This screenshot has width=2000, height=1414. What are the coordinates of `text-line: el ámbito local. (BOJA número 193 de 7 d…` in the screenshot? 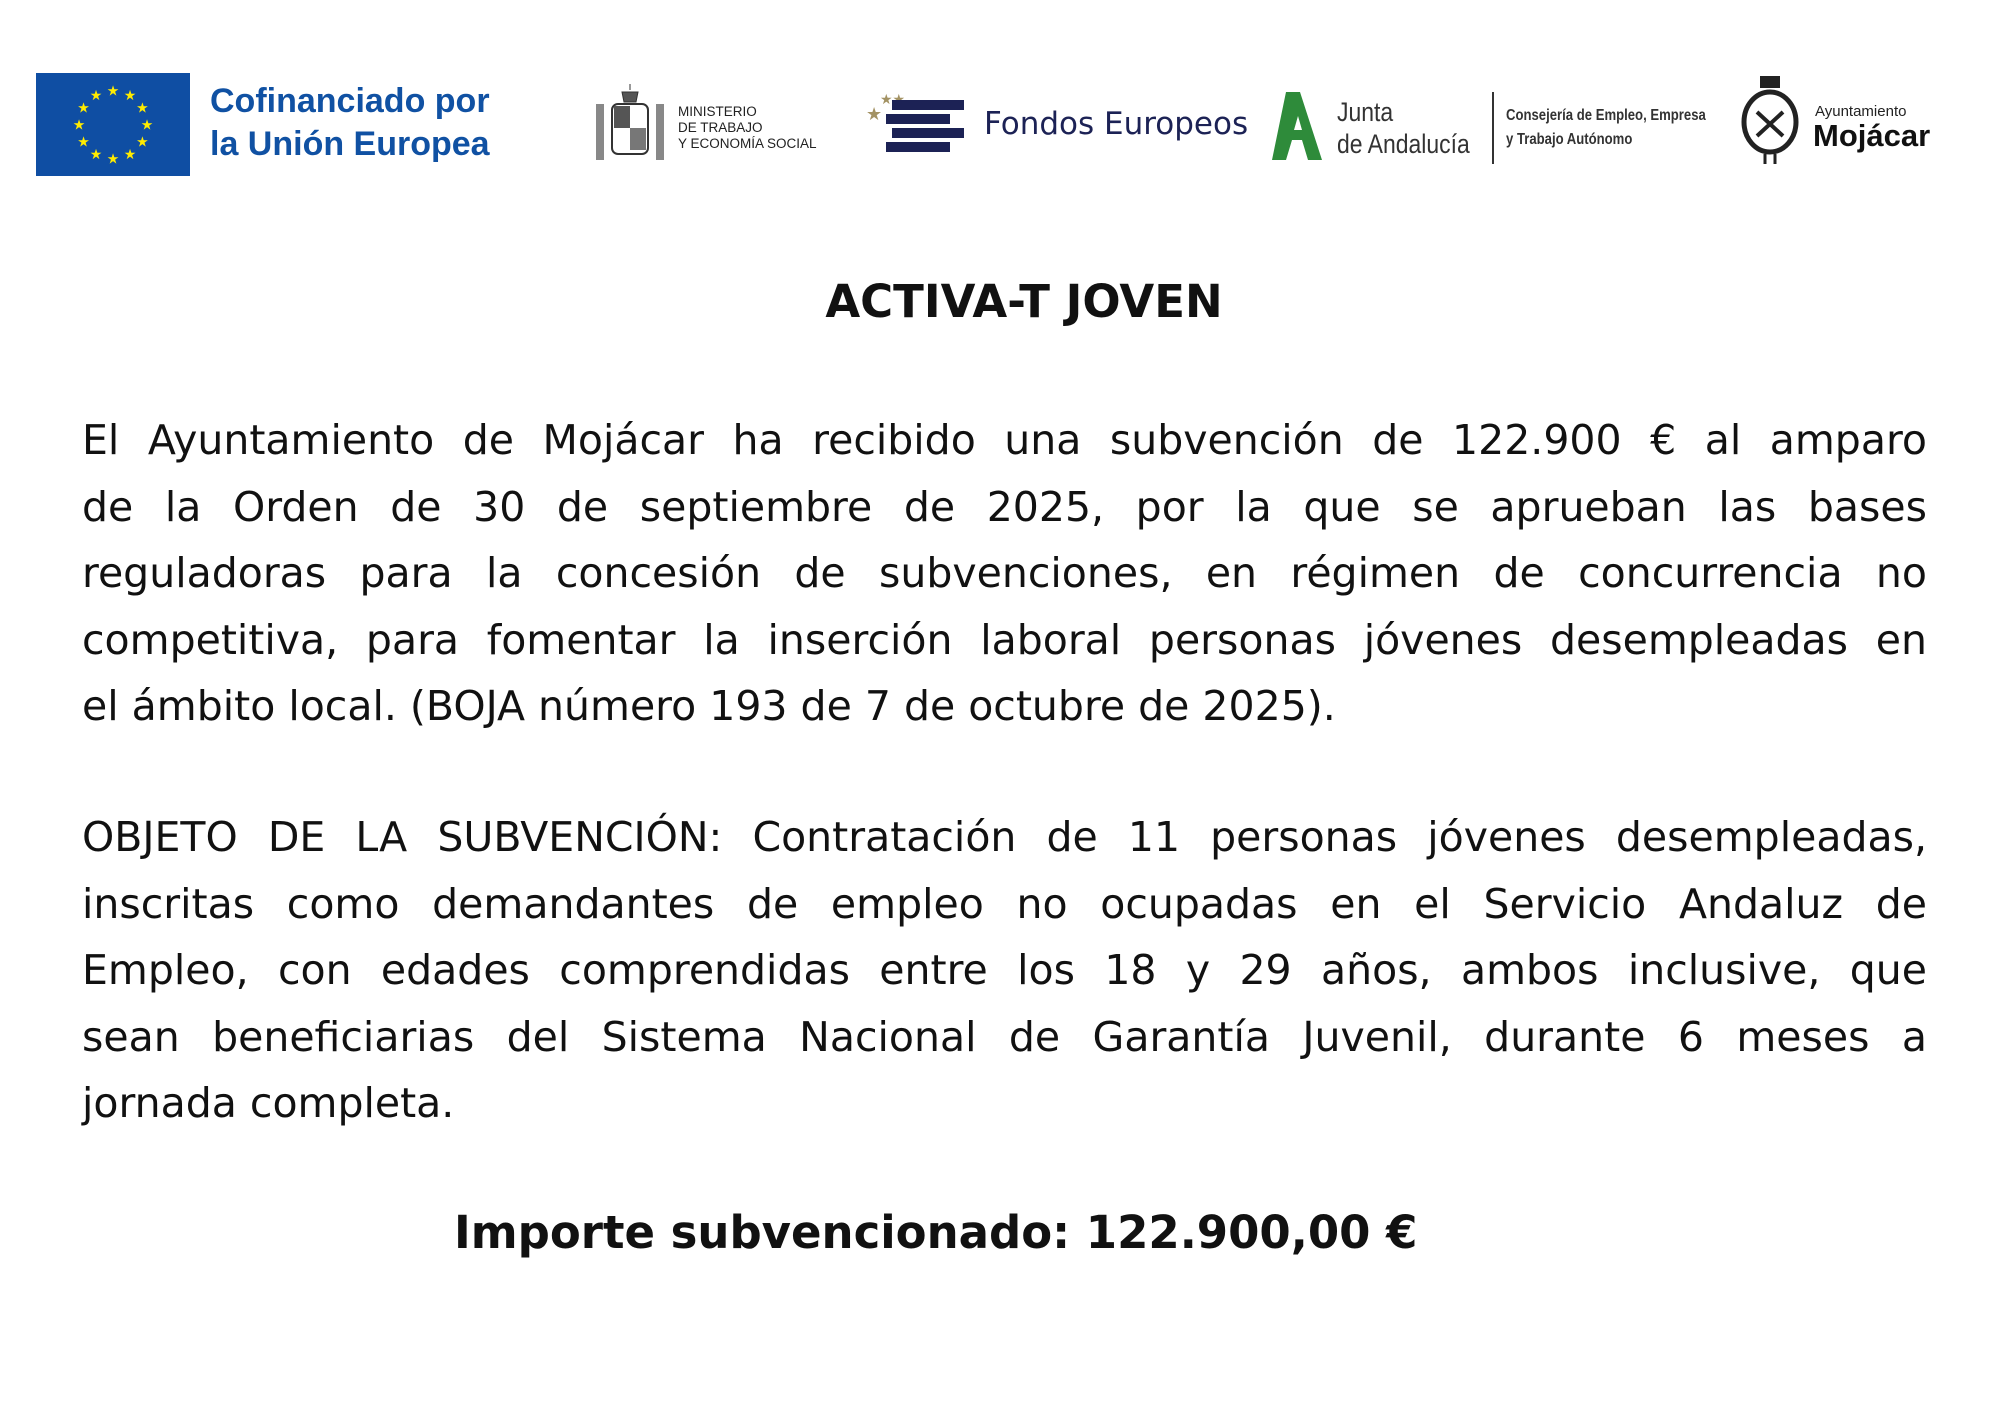 It's located at (709, 706).